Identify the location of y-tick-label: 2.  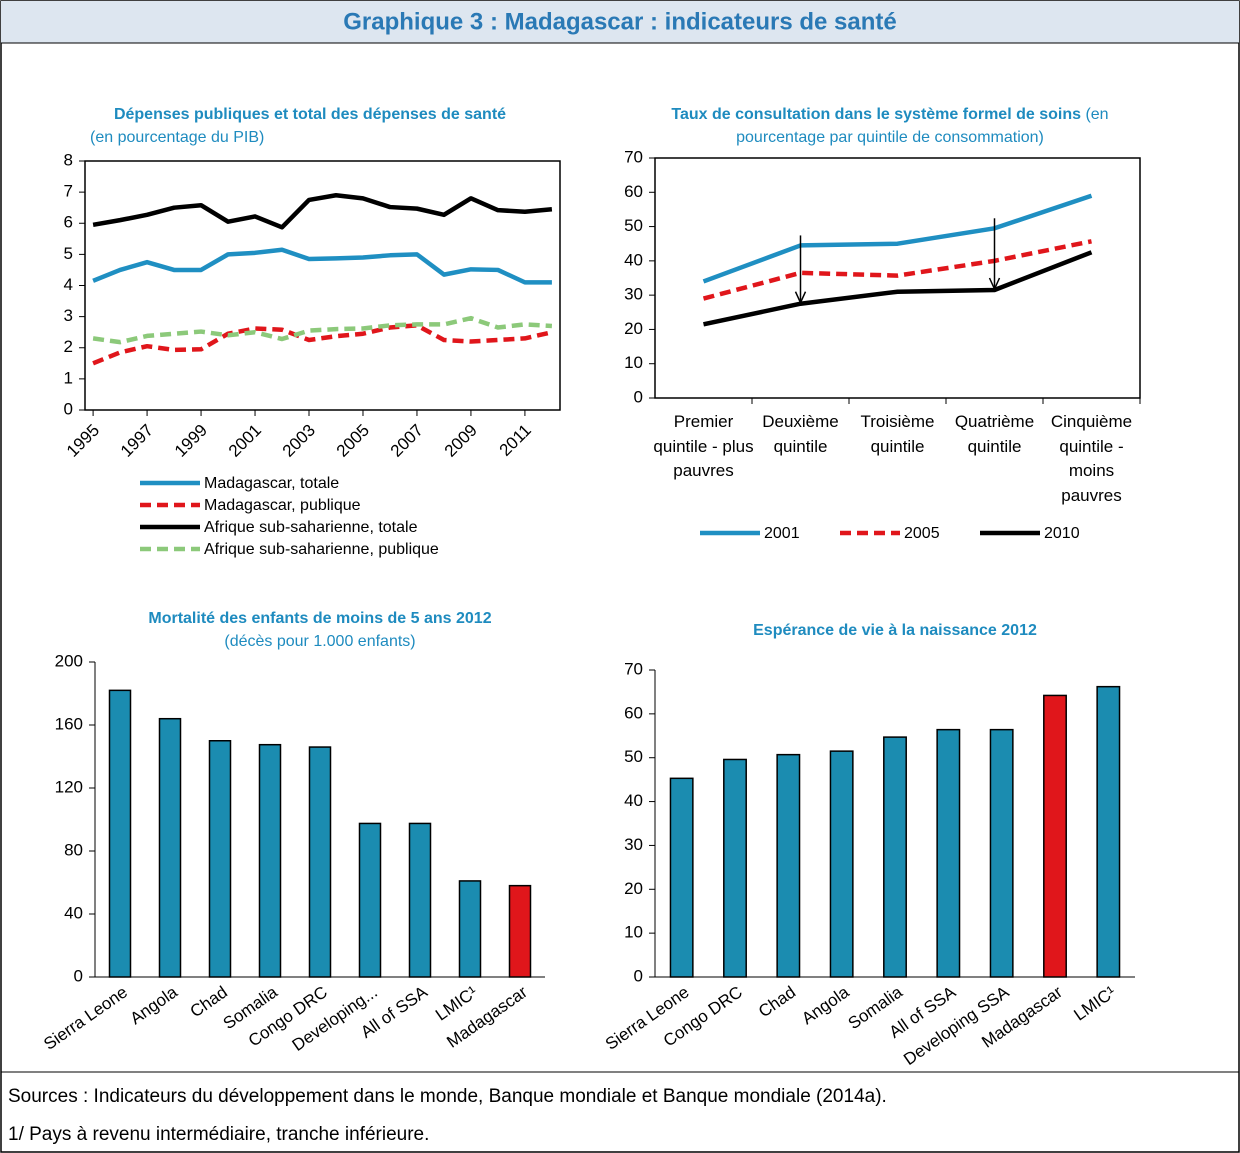
(68, 346).